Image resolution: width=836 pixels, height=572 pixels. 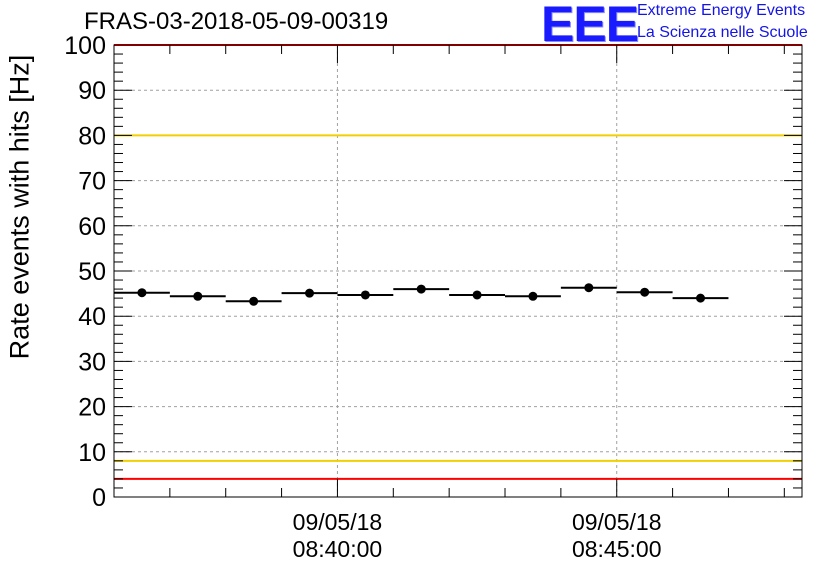 What do you see at coordinates (92, 182) in the screenshot?
I see `y-tick-label: 70` at bounding box center [92, 182].